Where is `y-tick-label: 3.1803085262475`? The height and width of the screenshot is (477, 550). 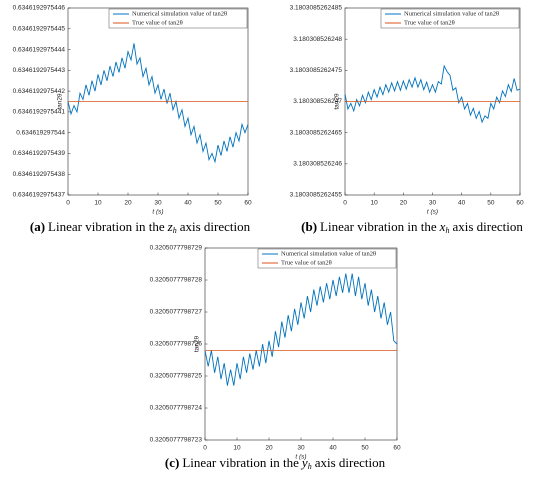 y-tick-label: 3.1803085262475 is located at coordinates (316, 70).